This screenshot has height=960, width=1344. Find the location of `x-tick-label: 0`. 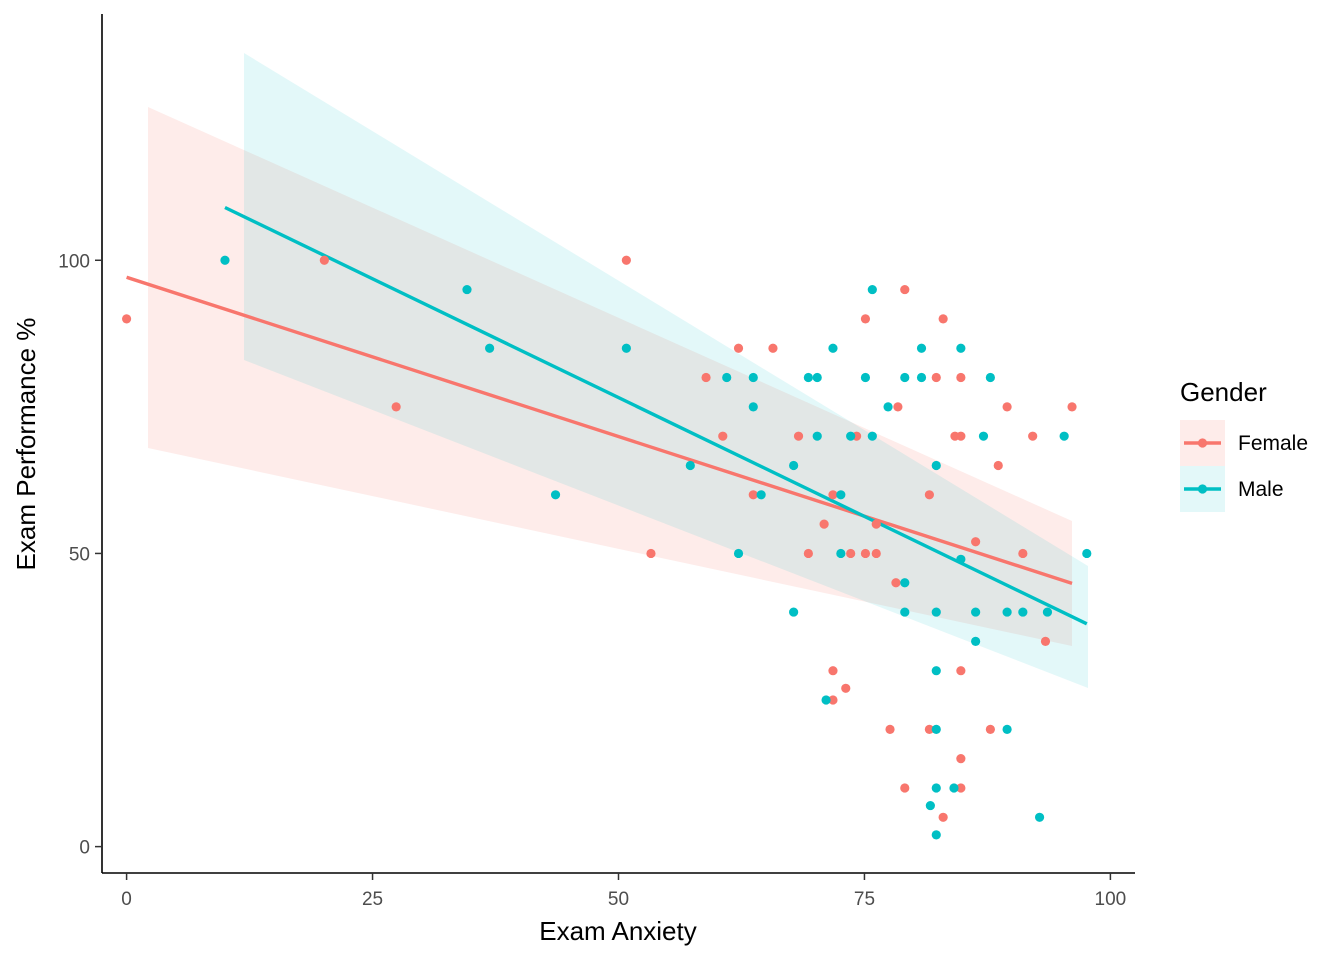

x-tick-label: 0 is located at coordinates (126, 899).